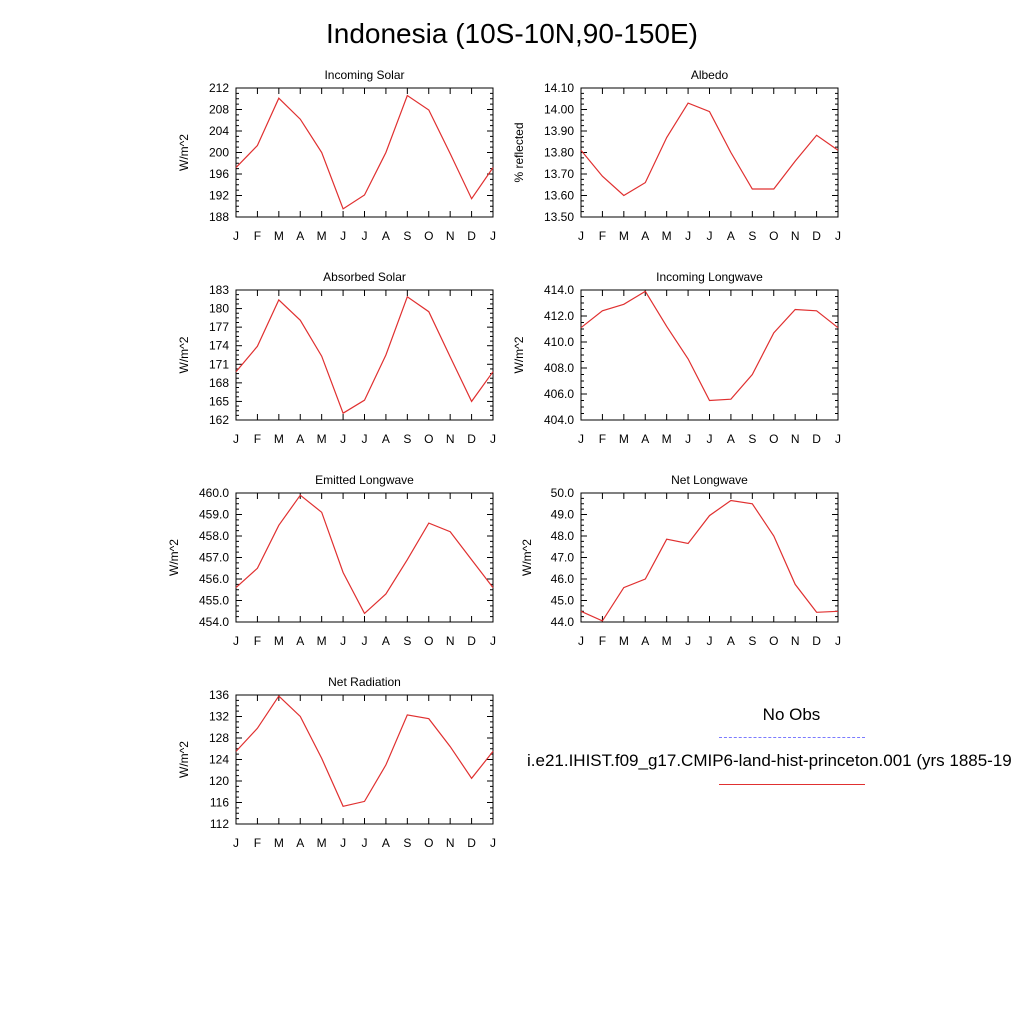 The width and height of the screenshot is (1024, 1024). Describe the element at coordinates (219, 88) in the screenshot. I see `y-tick-label: 212` at that location.